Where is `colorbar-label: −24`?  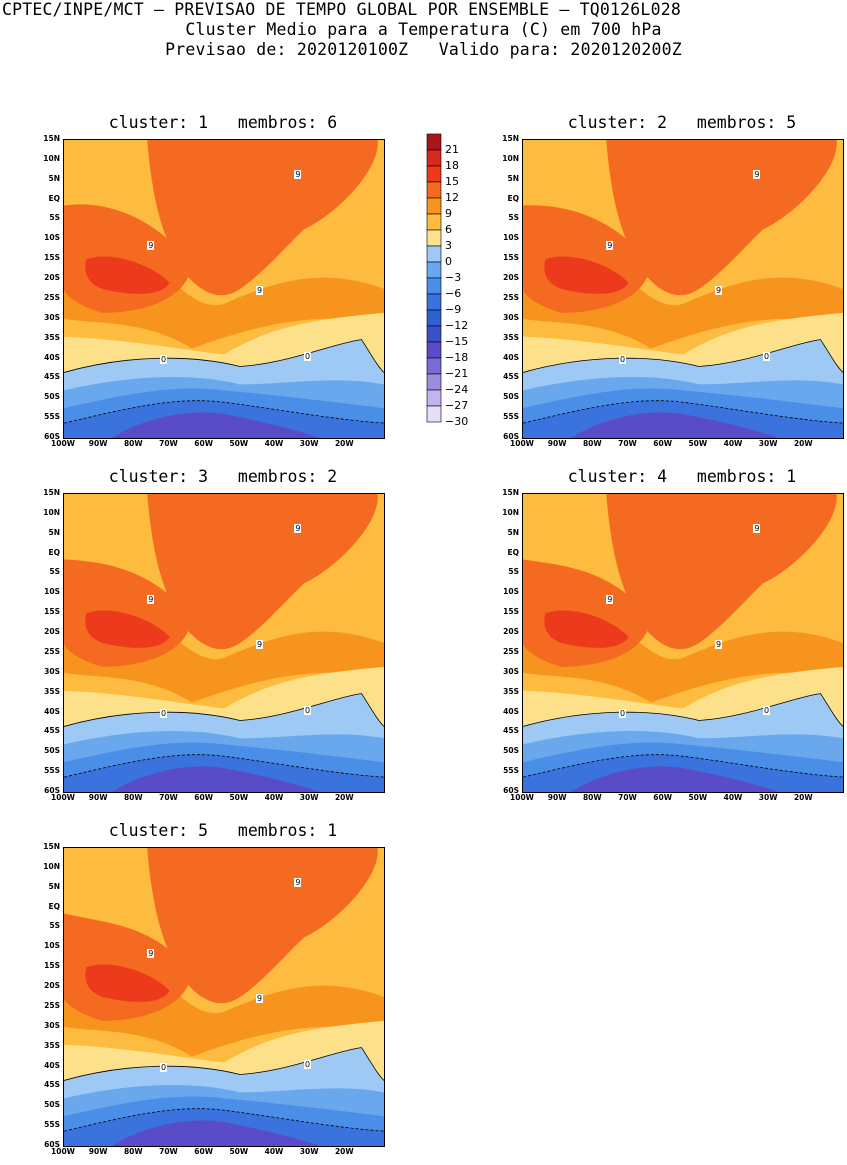 colorbar-label: −24 is located at coordinates (457, 389).